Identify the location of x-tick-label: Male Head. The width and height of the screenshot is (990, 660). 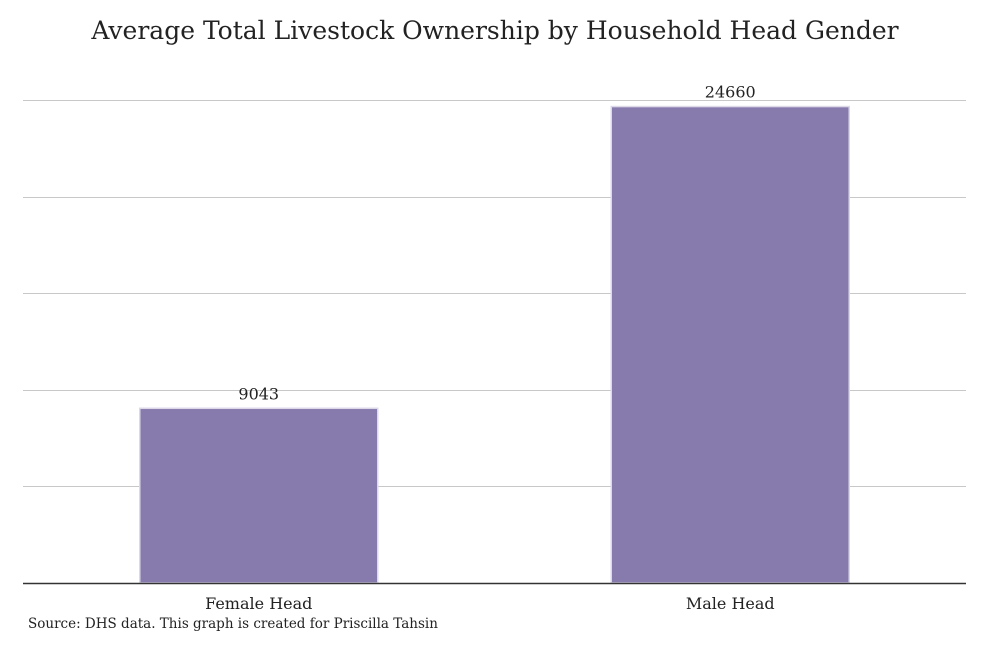
(730, 603).